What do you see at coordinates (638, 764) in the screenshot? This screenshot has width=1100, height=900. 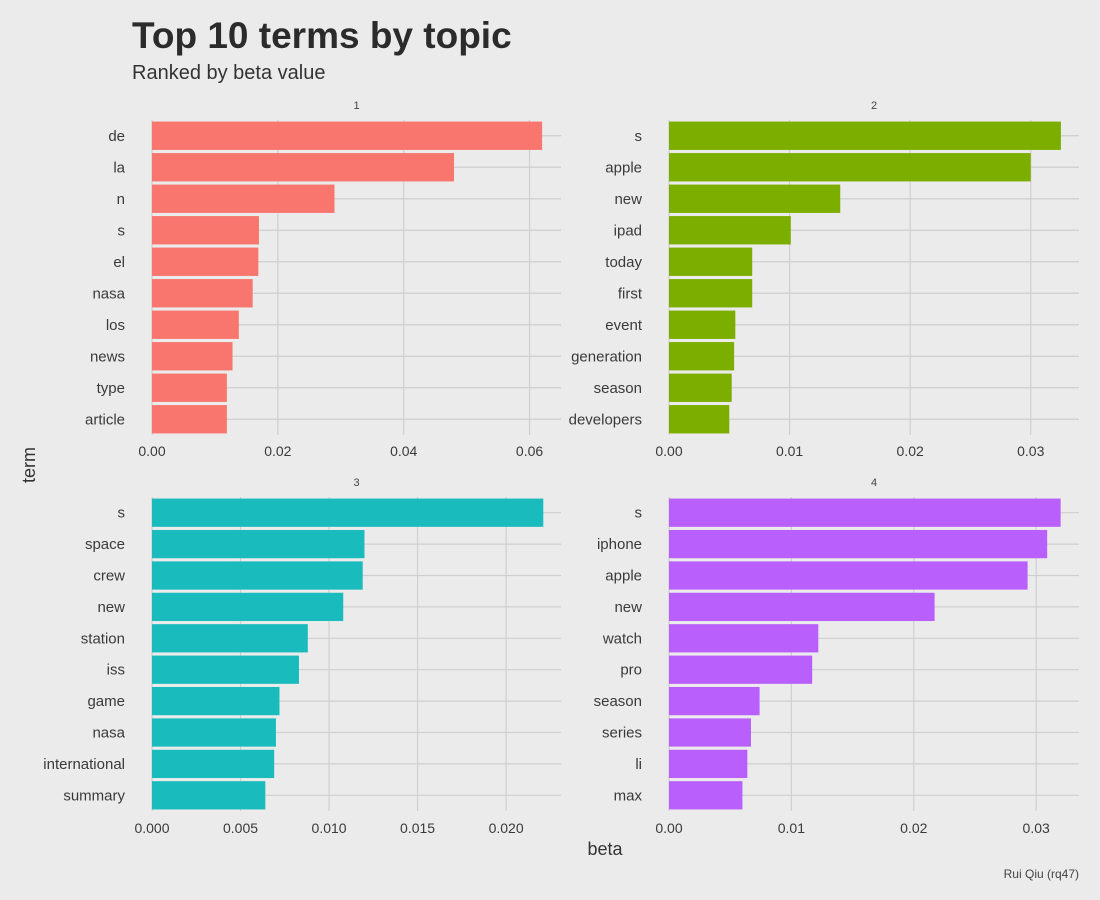 I see `y-tick-label: li` at bounding box center [638, 764].